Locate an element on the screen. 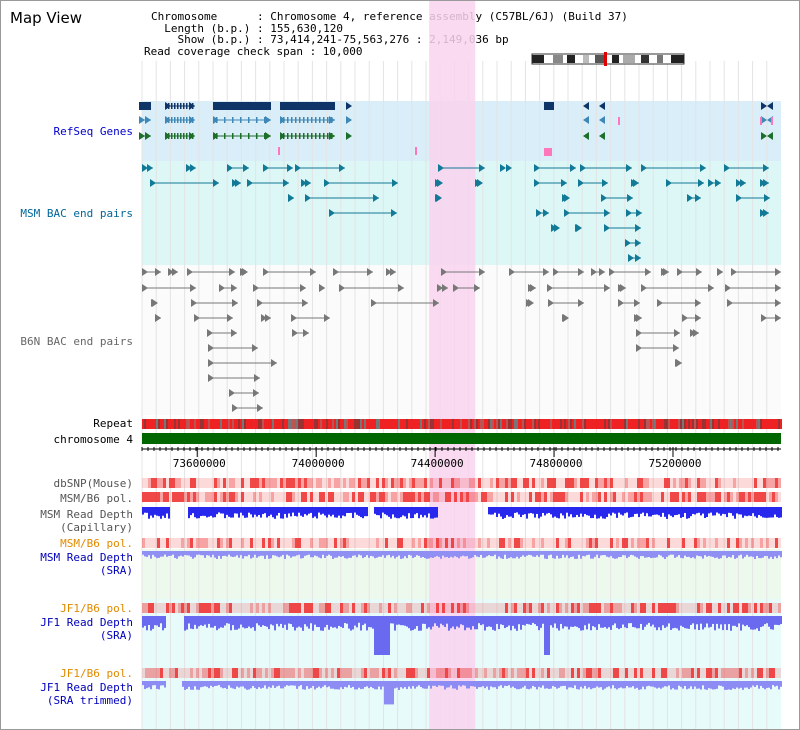 The height and width of the screenshot is (730, 800). repeat-label: Repeat is located at coordinates (113, 423).